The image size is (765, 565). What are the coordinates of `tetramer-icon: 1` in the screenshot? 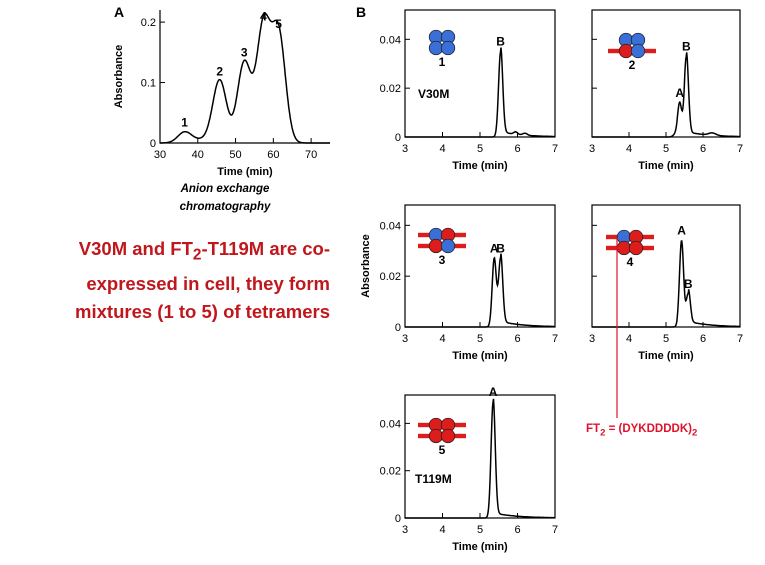 It's located at (442, 49).